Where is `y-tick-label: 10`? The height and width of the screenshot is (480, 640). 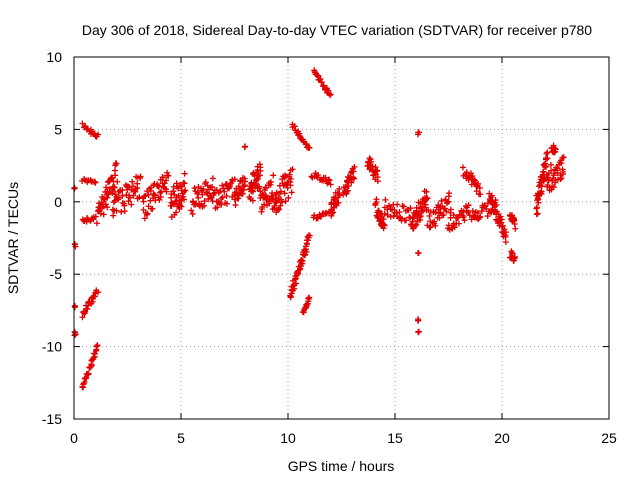 y-tick-label: 10 is located at coordinates (54, 57).